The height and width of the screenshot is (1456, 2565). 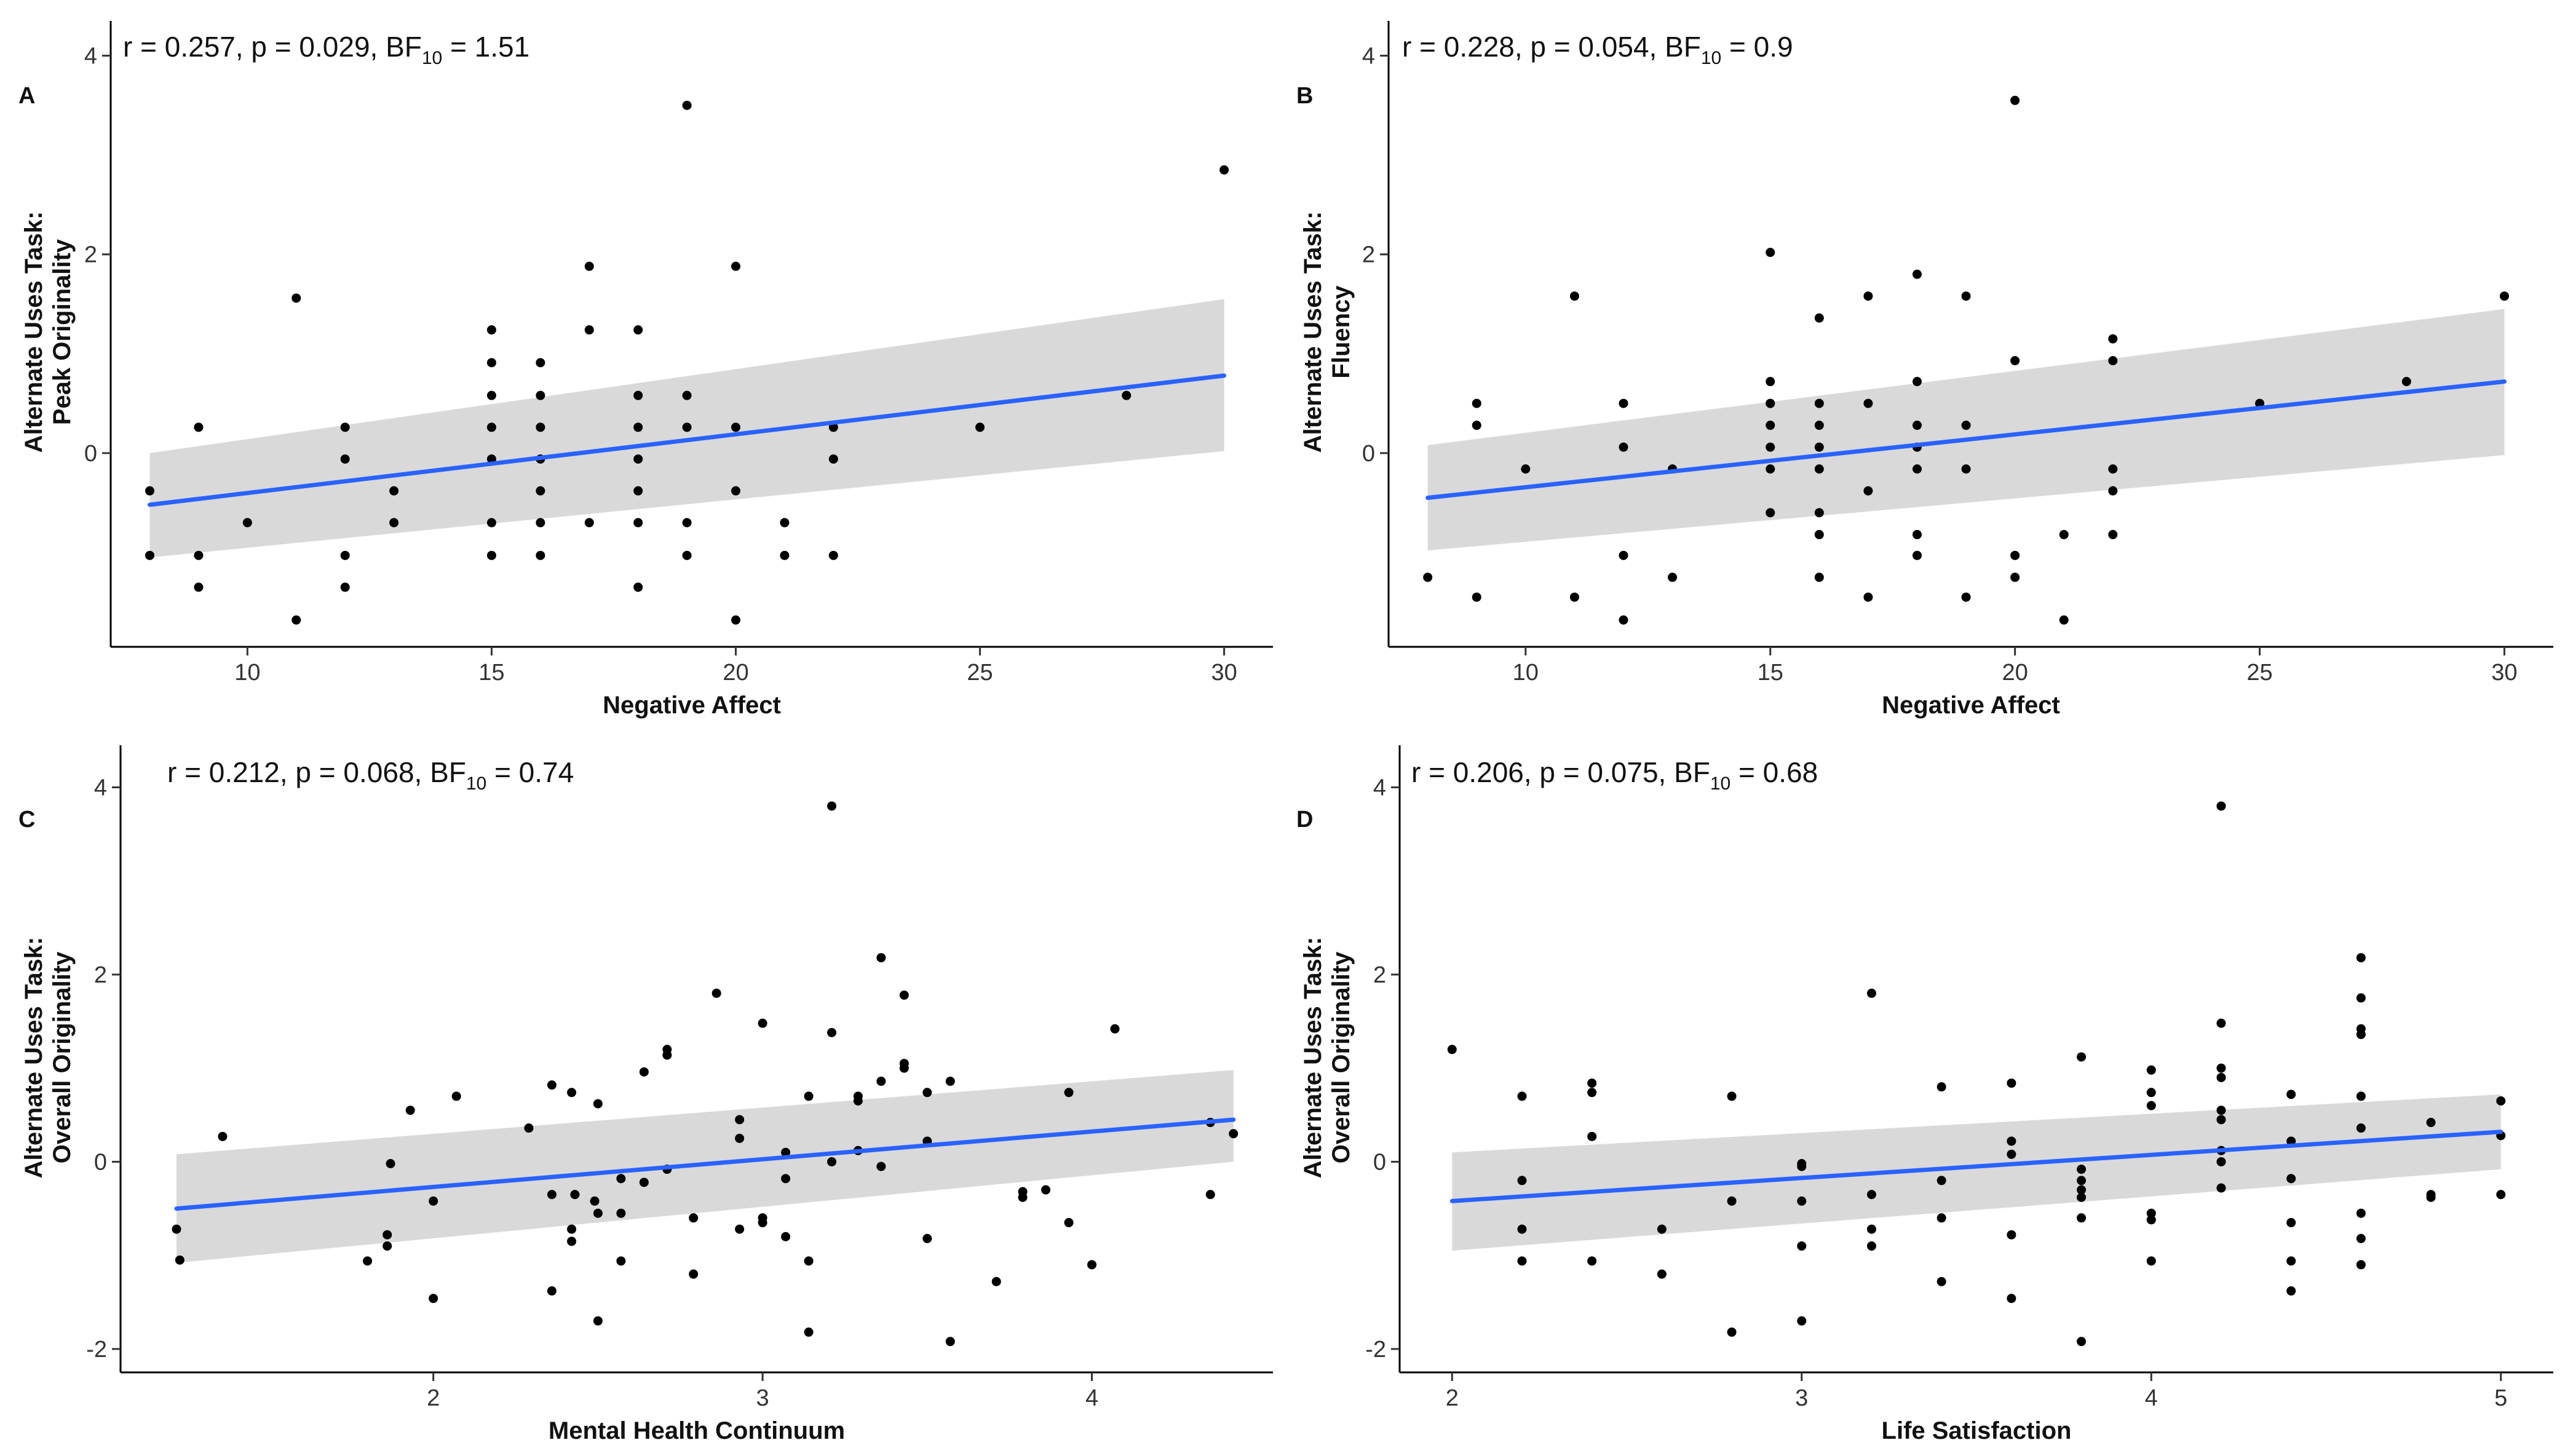 I want to click on x-axis-title: Life Satisfaction, so click(x=1977, y=1431).